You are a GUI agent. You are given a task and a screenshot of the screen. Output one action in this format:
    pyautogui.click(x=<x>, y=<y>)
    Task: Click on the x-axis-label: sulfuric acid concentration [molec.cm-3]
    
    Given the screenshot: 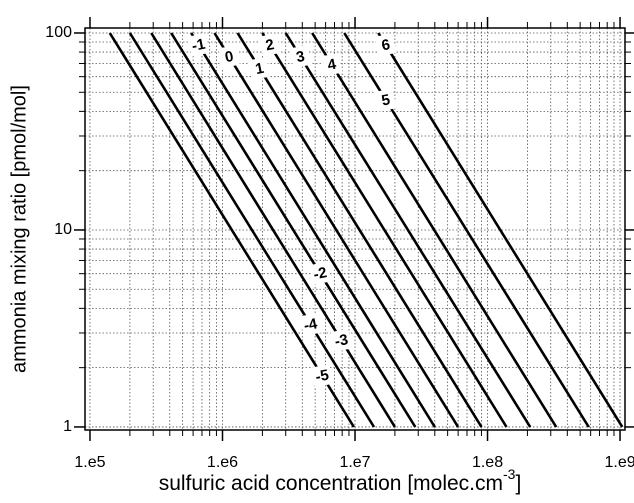 What is the action you would take?
    pyautogui.click(x=340, y=480)
    